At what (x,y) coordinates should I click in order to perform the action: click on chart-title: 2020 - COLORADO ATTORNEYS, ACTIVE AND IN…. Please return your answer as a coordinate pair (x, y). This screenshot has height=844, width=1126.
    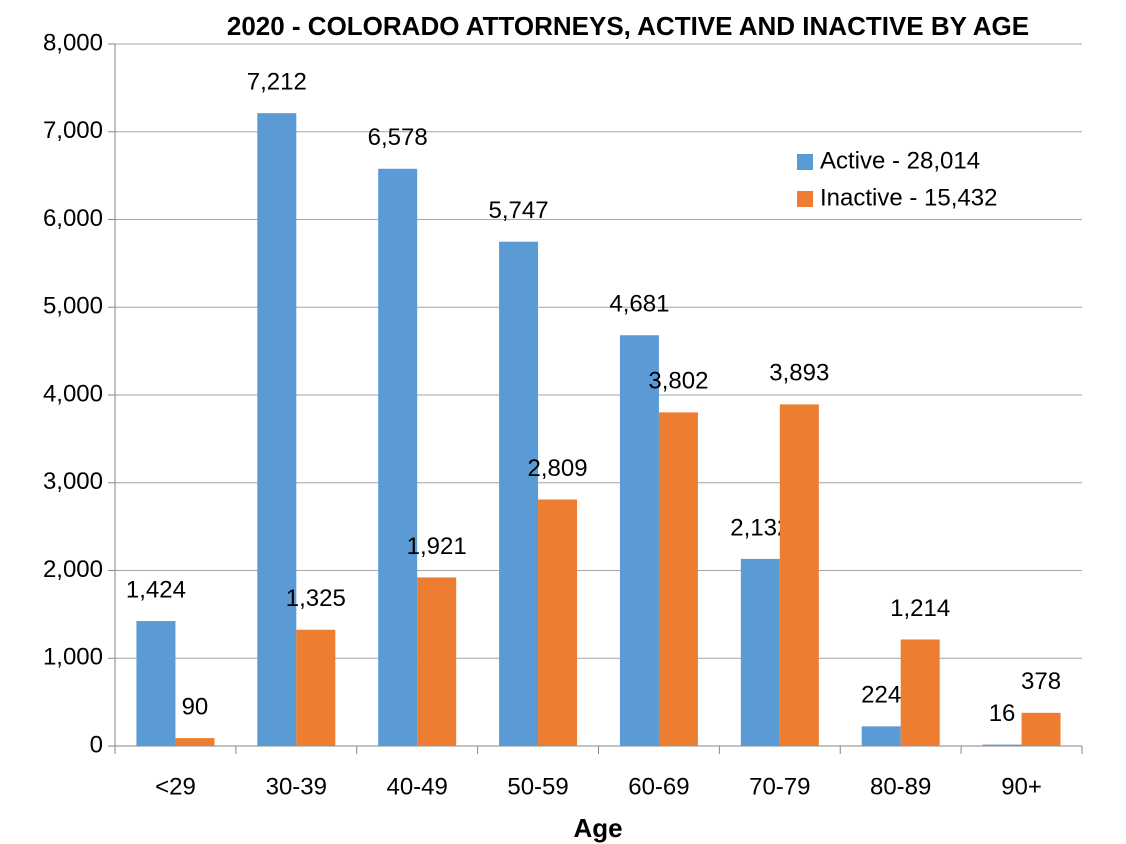
    Looking at the image, I should click on (628, 26).